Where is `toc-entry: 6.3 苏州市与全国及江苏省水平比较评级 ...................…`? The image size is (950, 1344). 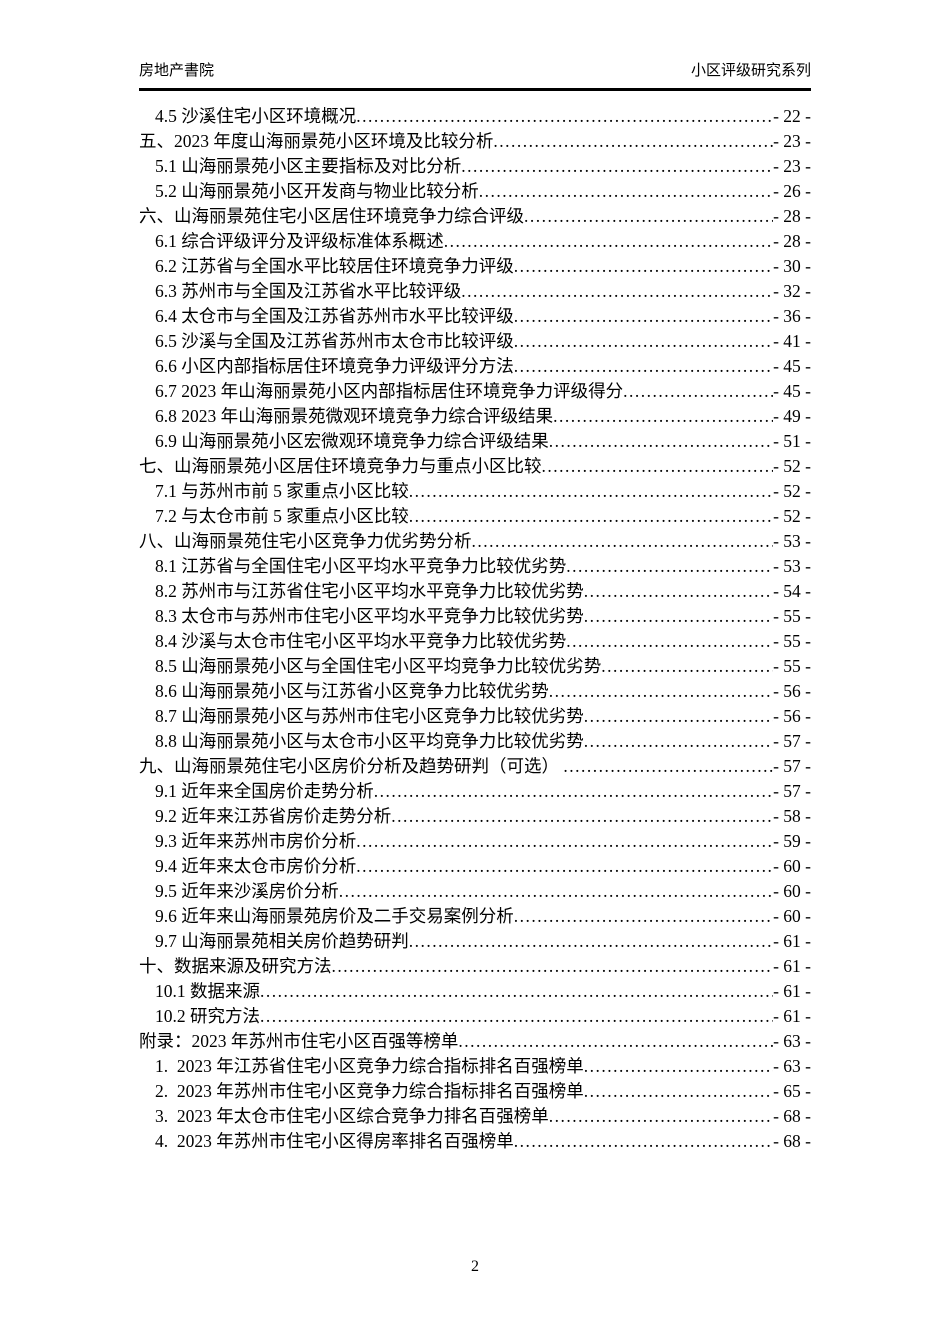
toc-entry: 6.3 苏州市与全国及江苏省水平比较评级 ...................… is located at coordinates (475, 291).